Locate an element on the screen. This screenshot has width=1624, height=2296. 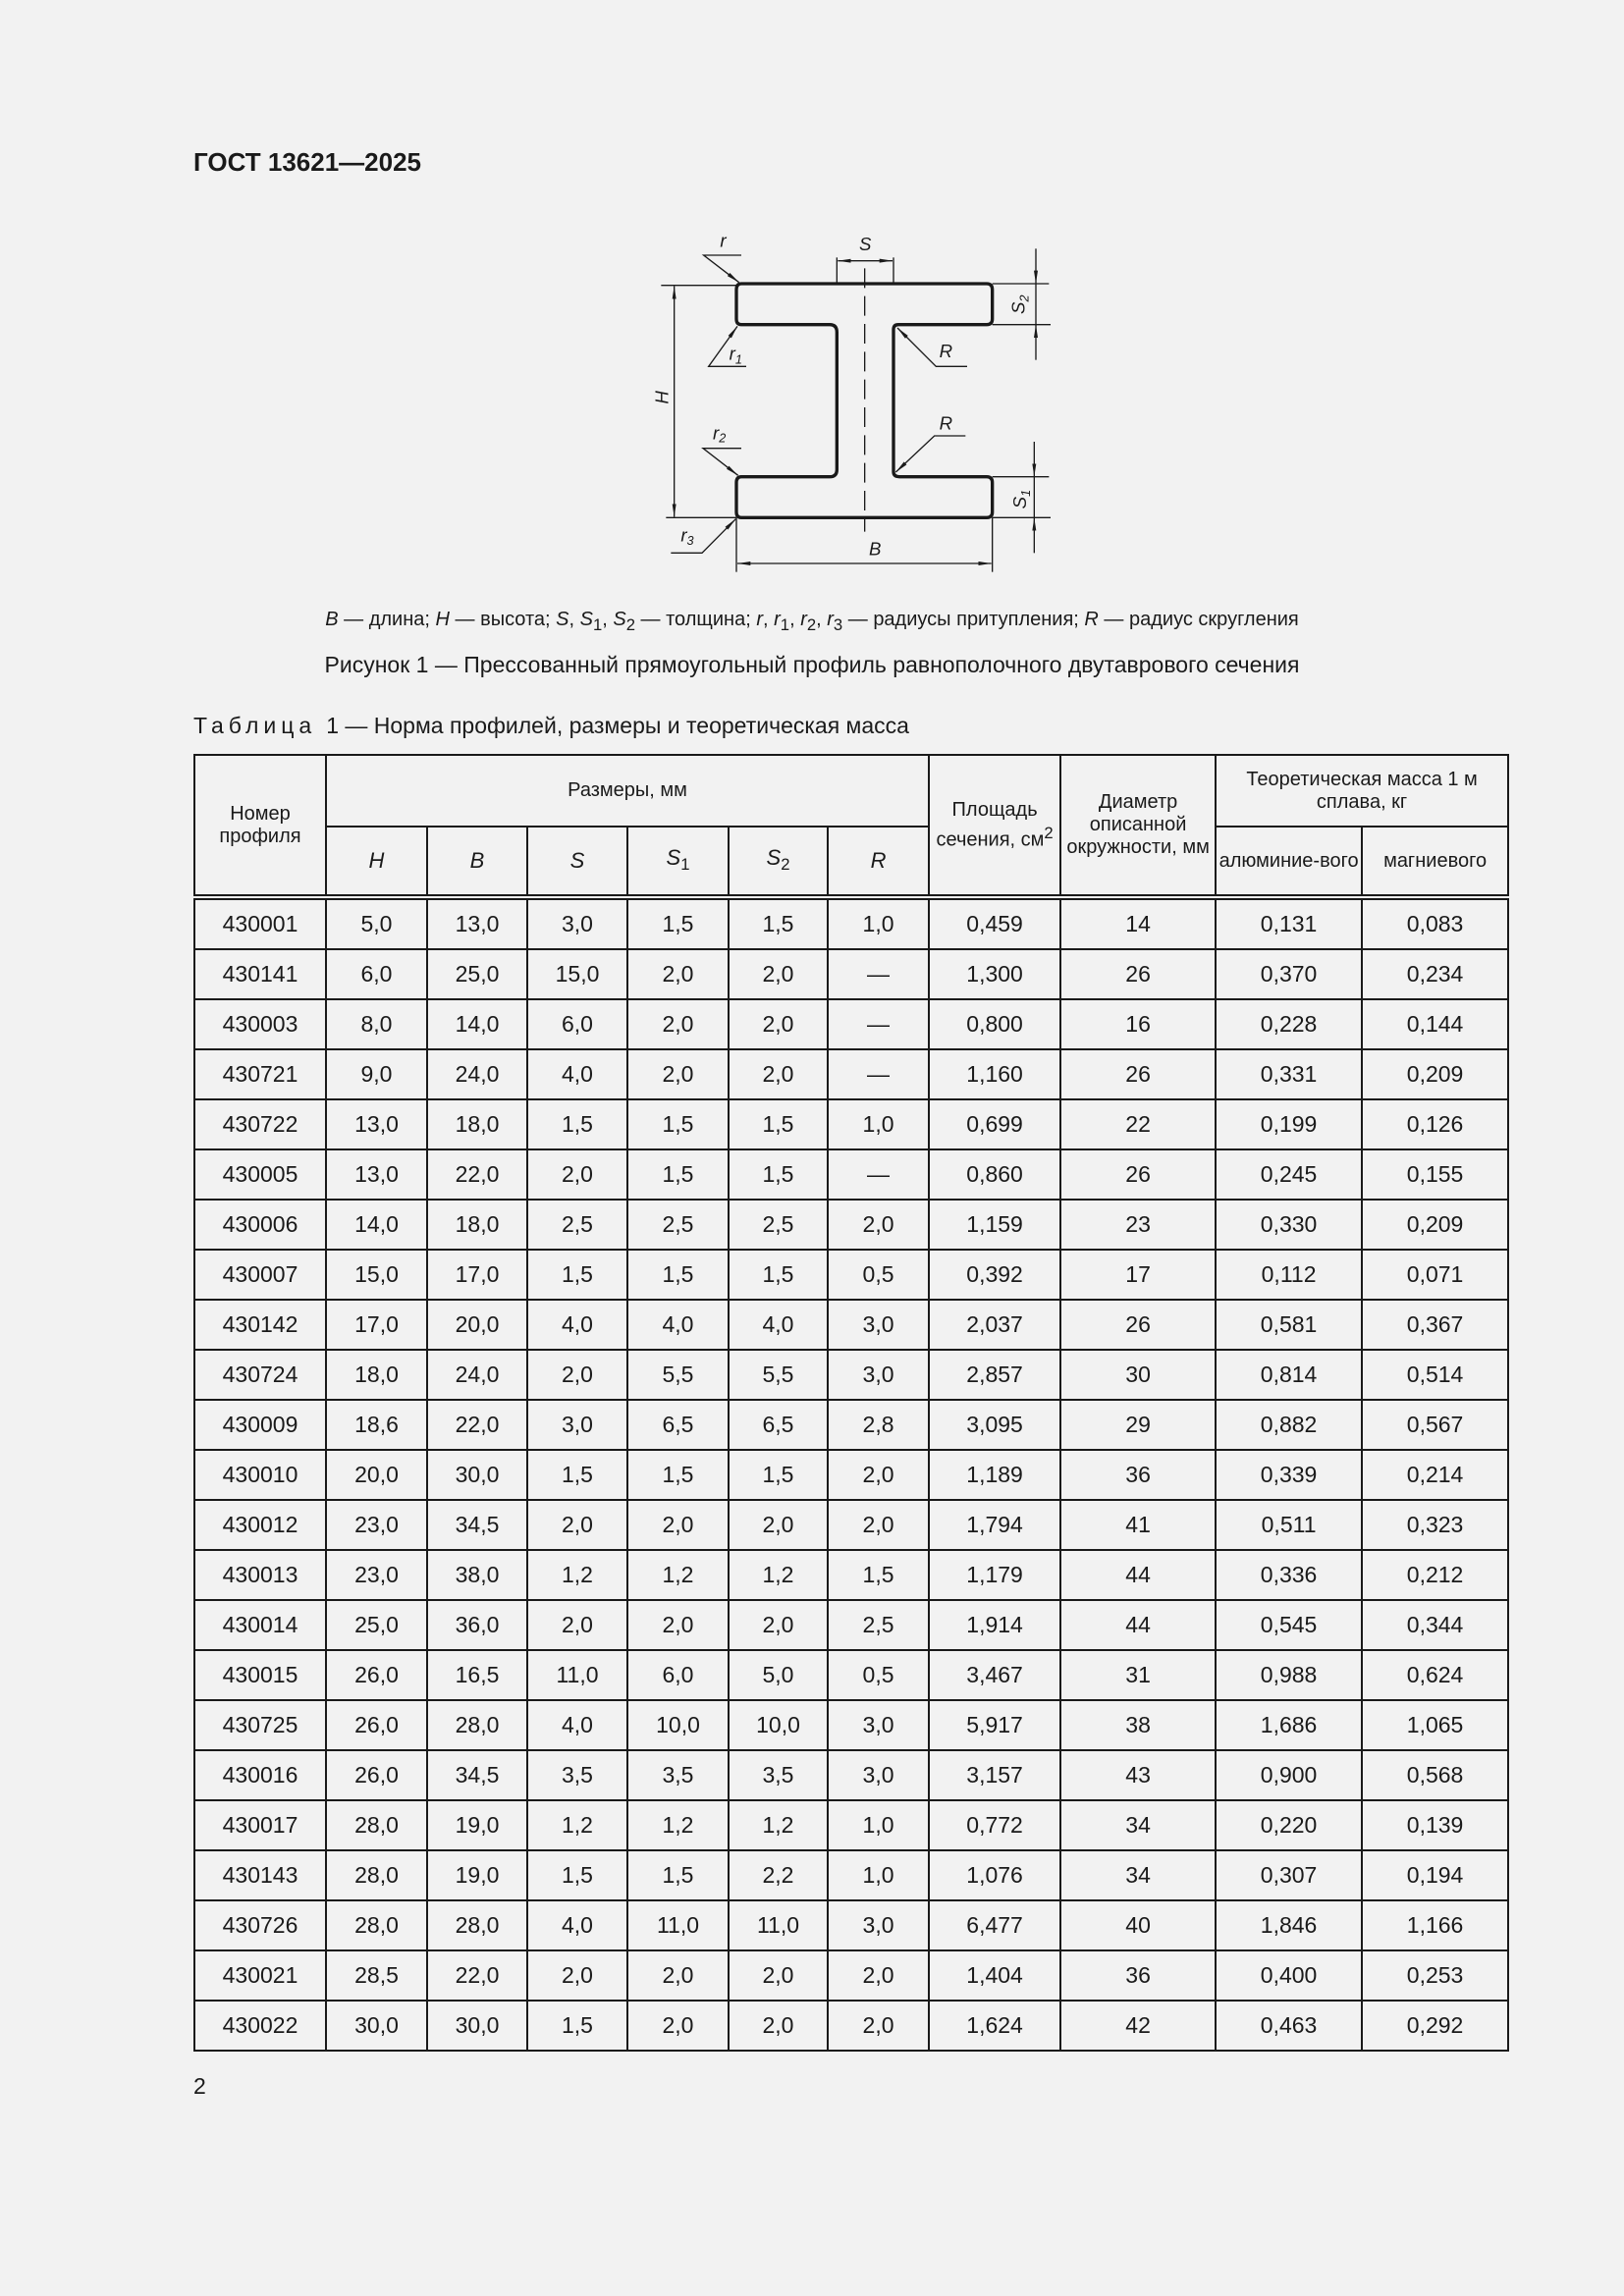
table-cell: 23 is located at coordinates (1138, 1225).